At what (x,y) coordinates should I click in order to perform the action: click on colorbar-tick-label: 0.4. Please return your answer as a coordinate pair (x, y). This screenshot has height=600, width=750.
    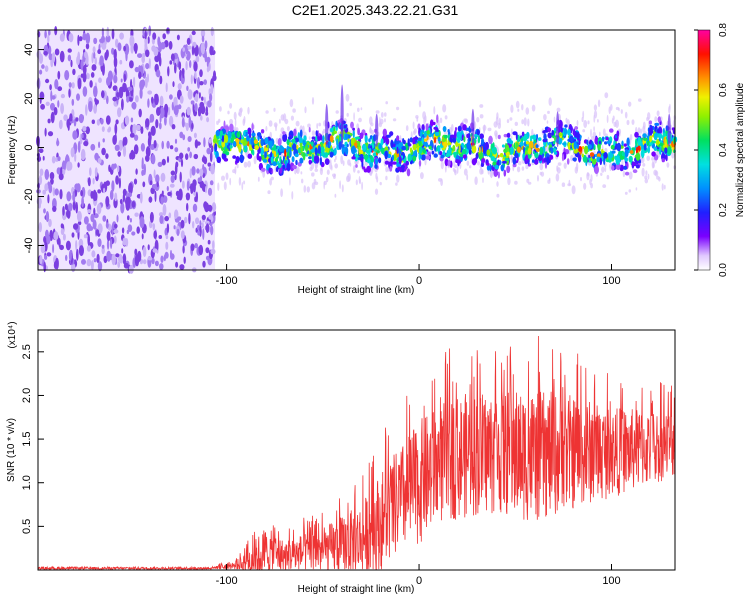
    Looking at the image, I should click on (723, 150).